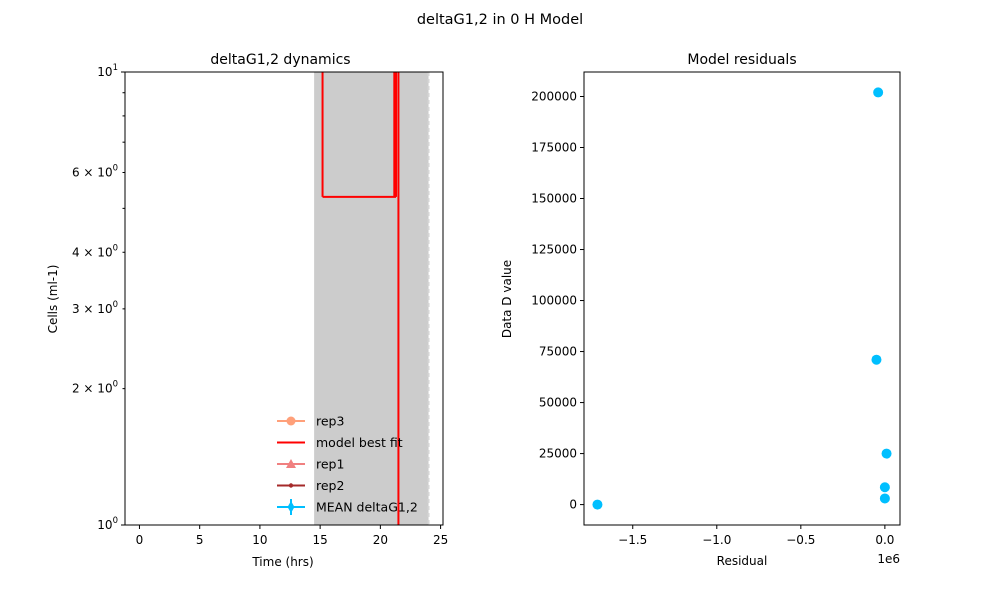 Image resolution: width=1000 pixels, height=600 pixels. What do you see at coordinates (310, 485) in the screenshot?
I see `legend-entry: rep2` at bounding box center [310, 485].